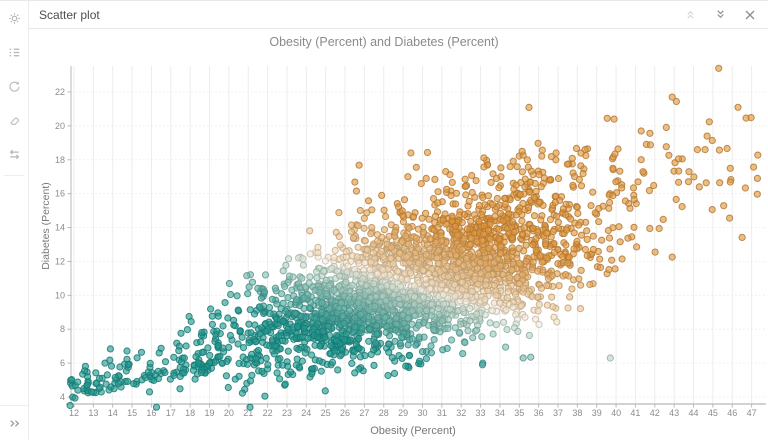 The height and width of the screenshot is (440, 768). What do you see at coordinates (690, 15) in the screenshot?
I see `collapse-up-button` at bounding box center [690, 15].